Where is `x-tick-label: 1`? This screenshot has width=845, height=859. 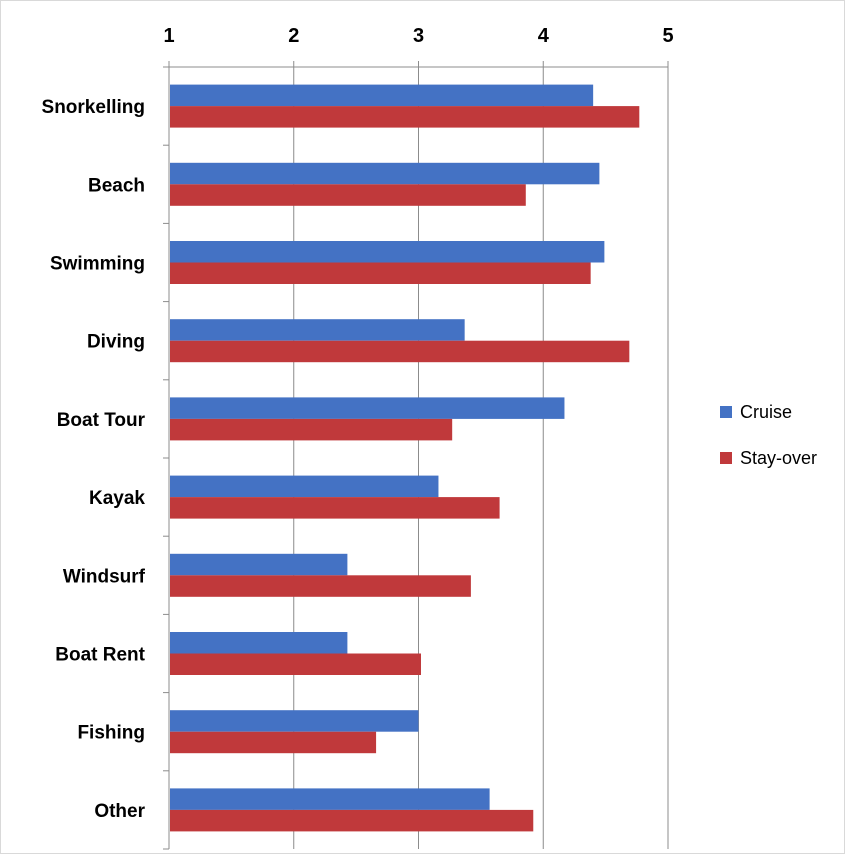 x-tick-label: 1 is located at coordinates (168, 36).